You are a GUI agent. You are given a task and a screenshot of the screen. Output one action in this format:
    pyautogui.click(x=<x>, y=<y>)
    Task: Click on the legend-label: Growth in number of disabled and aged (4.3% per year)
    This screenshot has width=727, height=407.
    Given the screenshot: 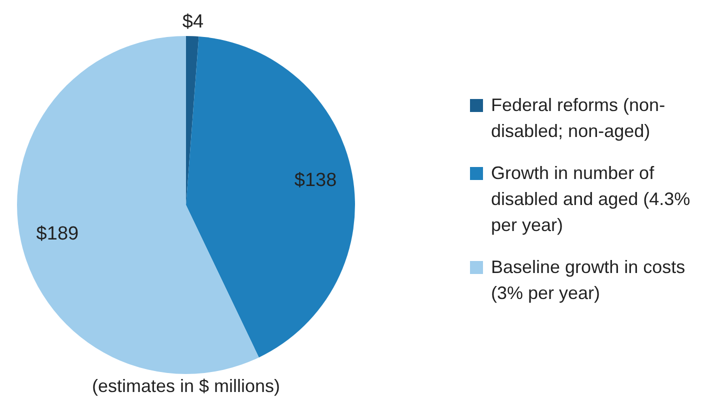 What is the action you would take?
    pyautogui.click(x=591, y=199)
    